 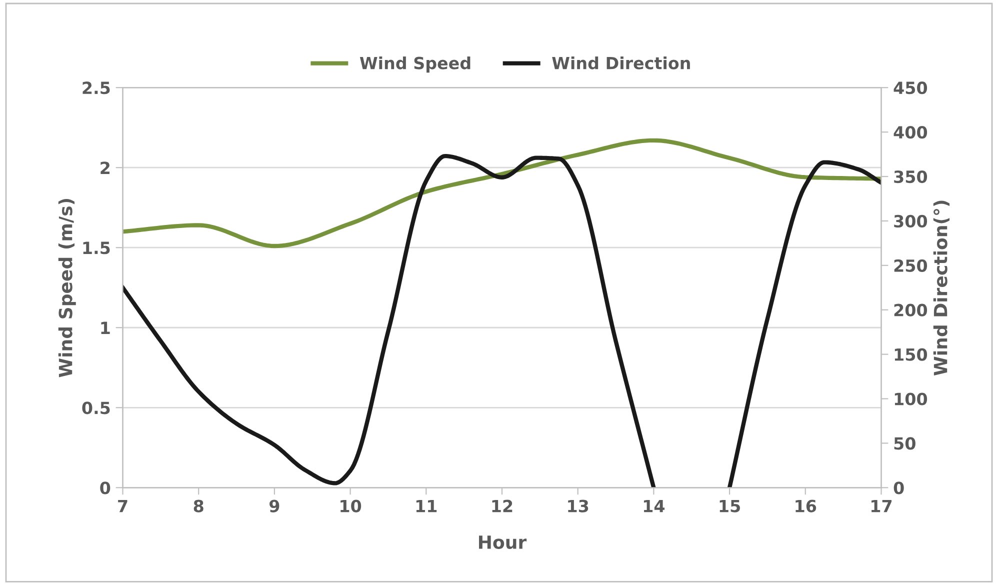 What do you see at coordinates (911, 132) in the screenshot?
I see `y2-tick-label: 400` at bounding box center [911, 132].